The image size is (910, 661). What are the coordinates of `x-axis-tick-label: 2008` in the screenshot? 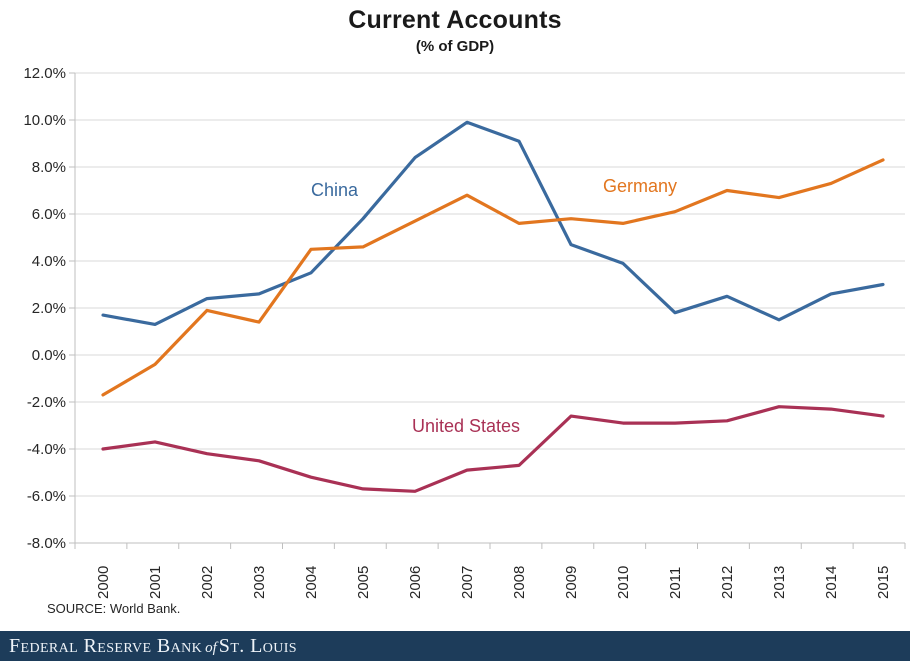 It's located at (519, 582).